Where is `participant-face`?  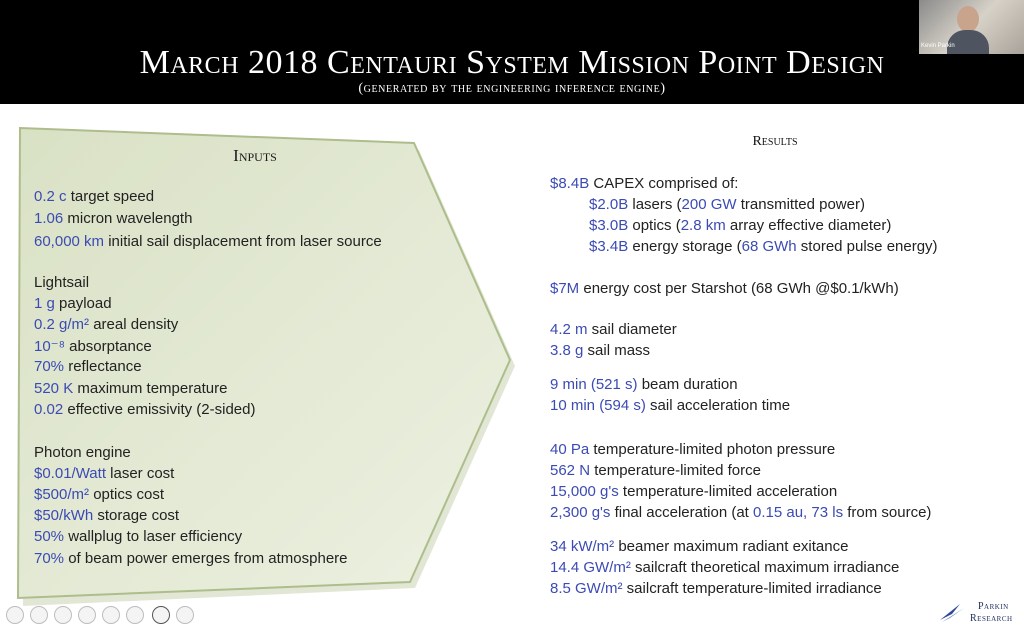
participant-face is located at coordinates (968, 19).